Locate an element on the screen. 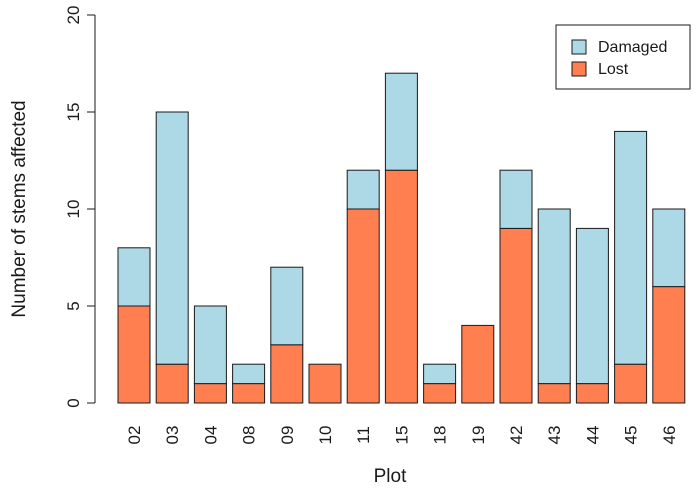  legend-label-lost: Lost is located at coordinates (613, 69).